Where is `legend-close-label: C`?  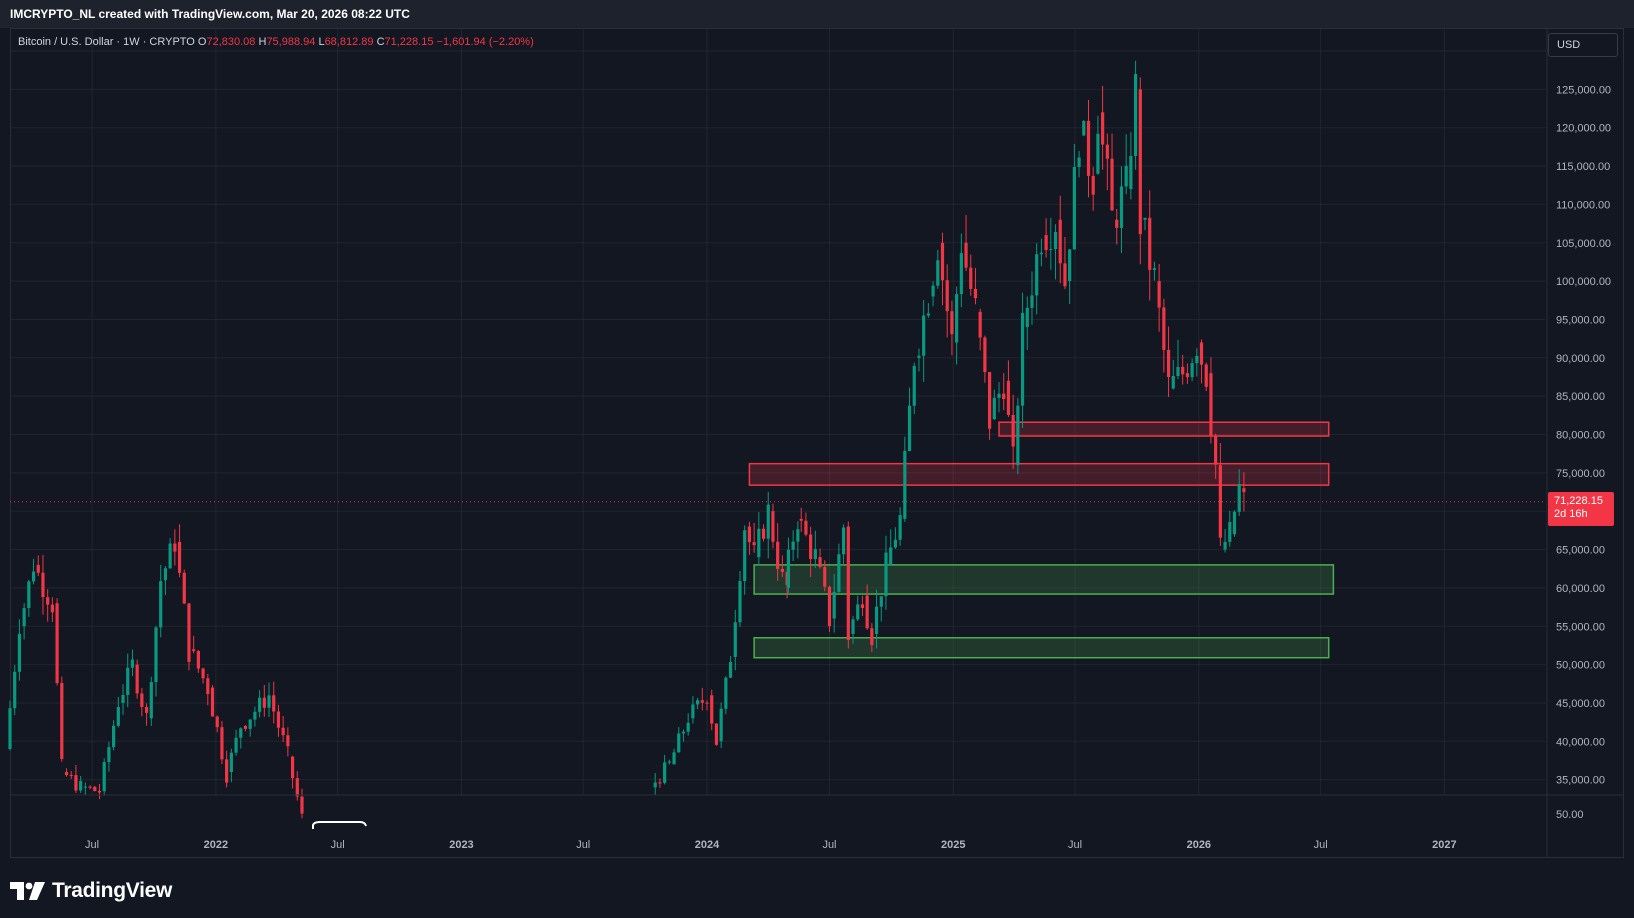
legend-close-label: C is located at coordinates (380, 42).